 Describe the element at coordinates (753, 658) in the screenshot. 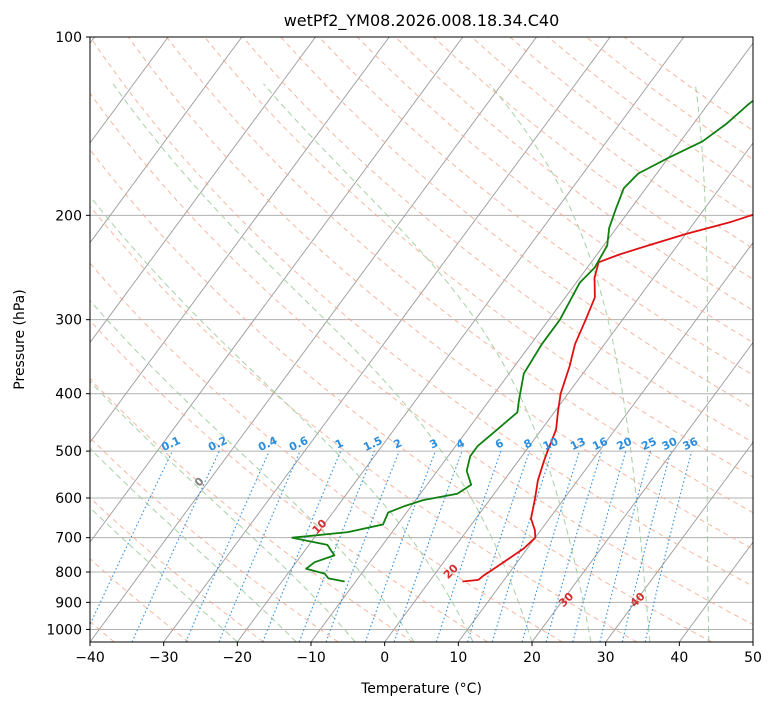

I see `x-tick-label: 50` at that location.